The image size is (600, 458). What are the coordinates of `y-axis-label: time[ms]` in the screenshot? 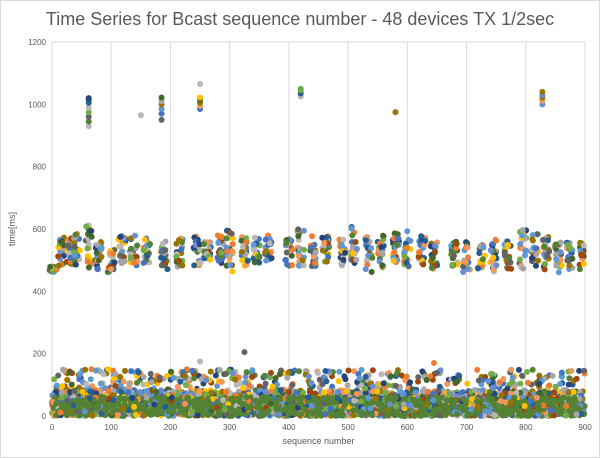 It's located at (12, 229).